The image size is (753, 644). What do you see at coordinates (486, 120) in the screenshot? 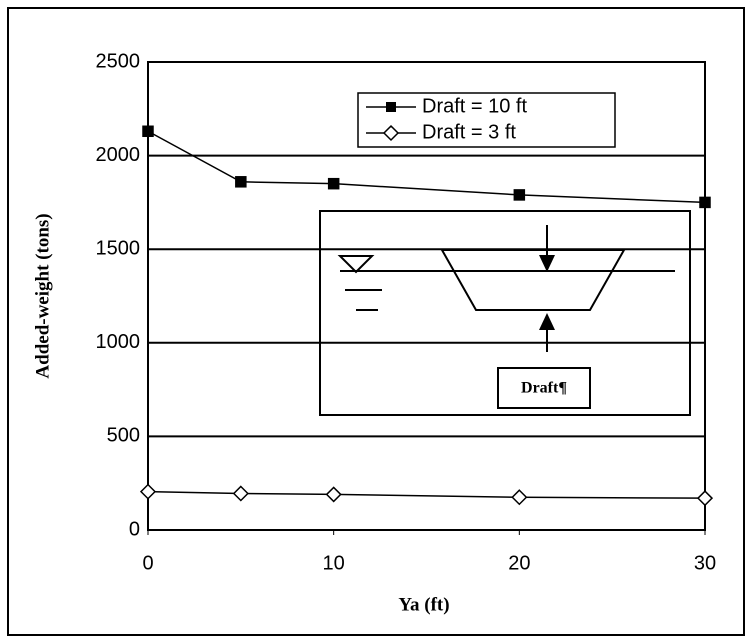
I see `legend` at bounding box center [486, 120].